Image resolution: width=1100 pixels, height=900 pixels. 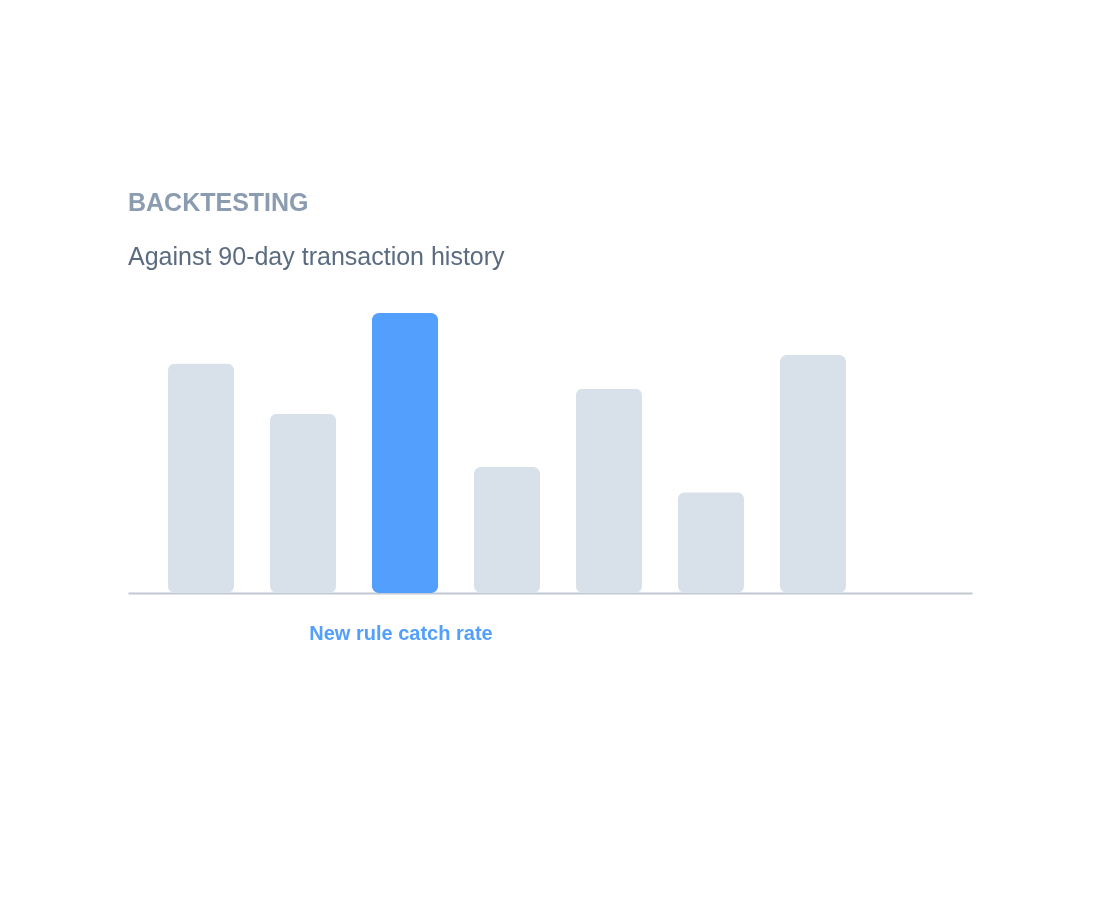 I want to click on chart-subtitle: Against 90-day transaction history, so click(x=317, y=256).